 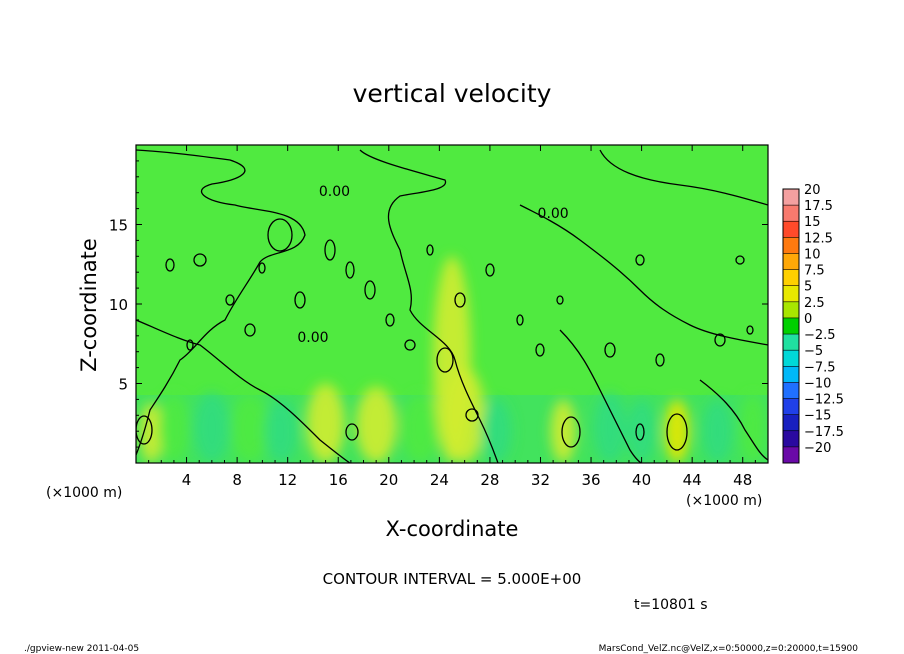 What do you see at coordinates (813, 351) in the screenshot?
I see `colorbar-label: −5` at bounding box center [813, 351].